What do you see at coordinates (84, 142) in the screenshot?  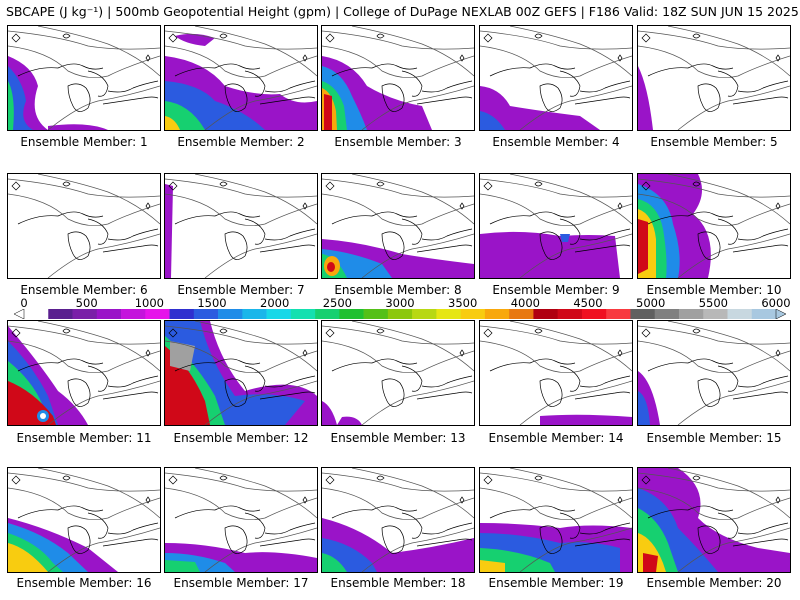 I see `caption-member-1: Ensemble Member: 1` at bounding box center [84, 142].